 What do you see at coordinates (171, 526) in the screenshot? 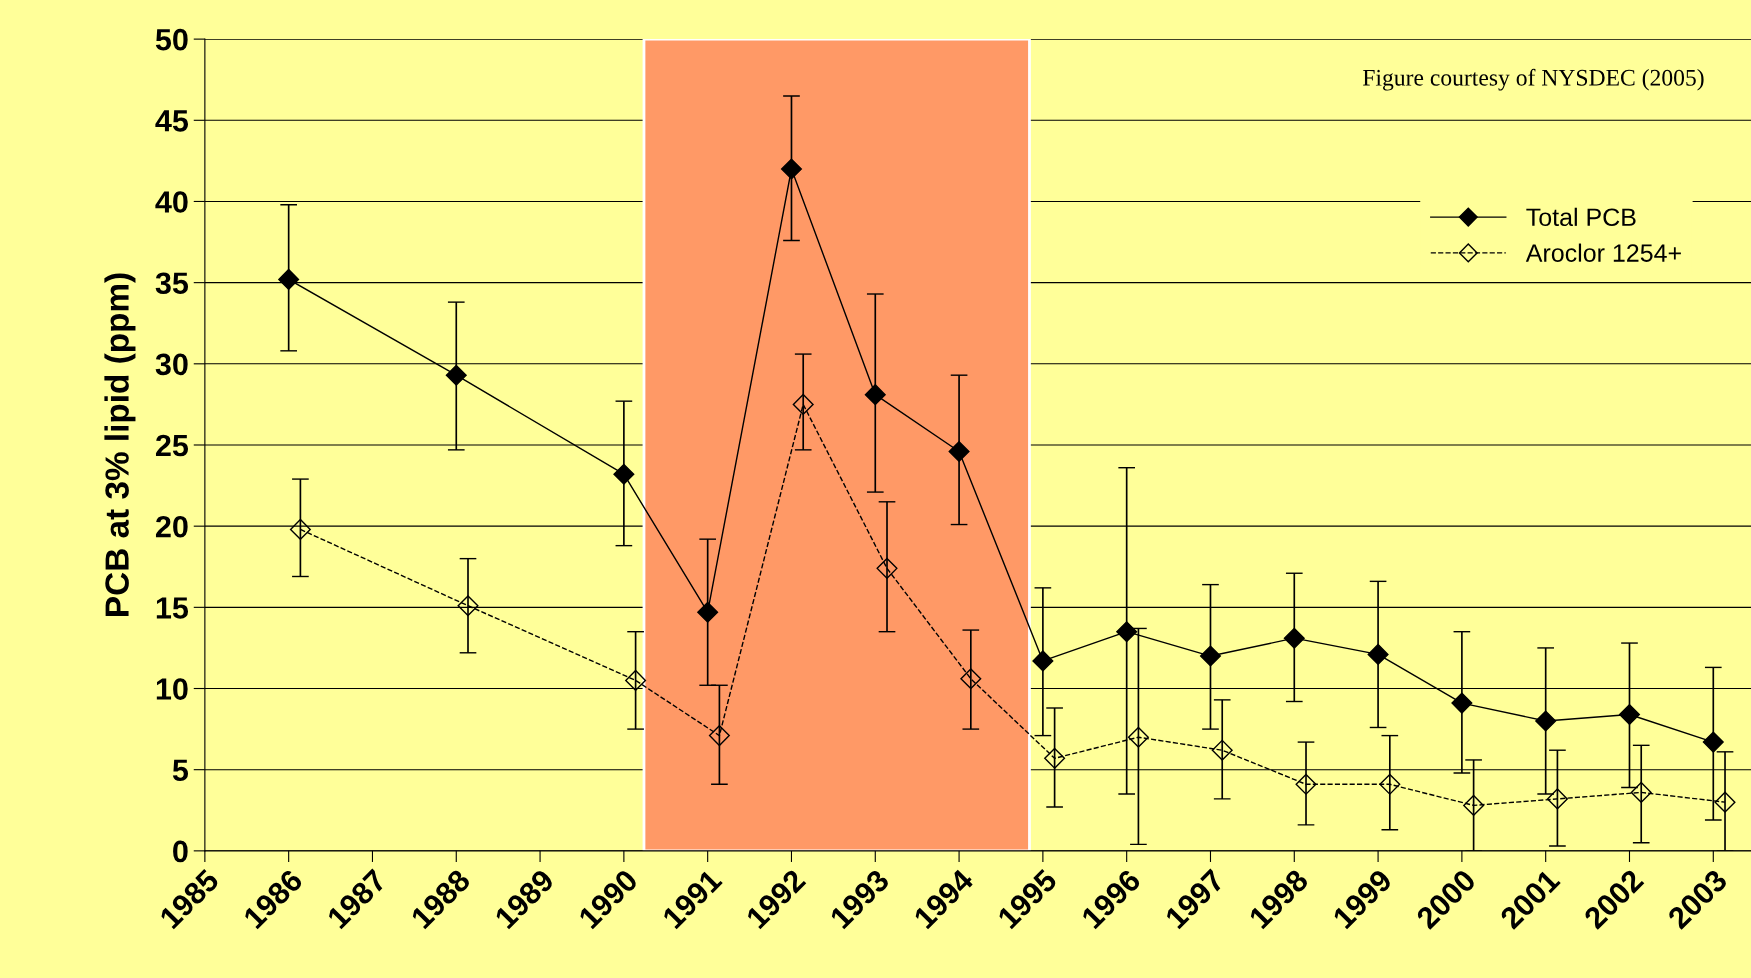
I see `y-tick-label: 20` at bounding box center [171, 526].